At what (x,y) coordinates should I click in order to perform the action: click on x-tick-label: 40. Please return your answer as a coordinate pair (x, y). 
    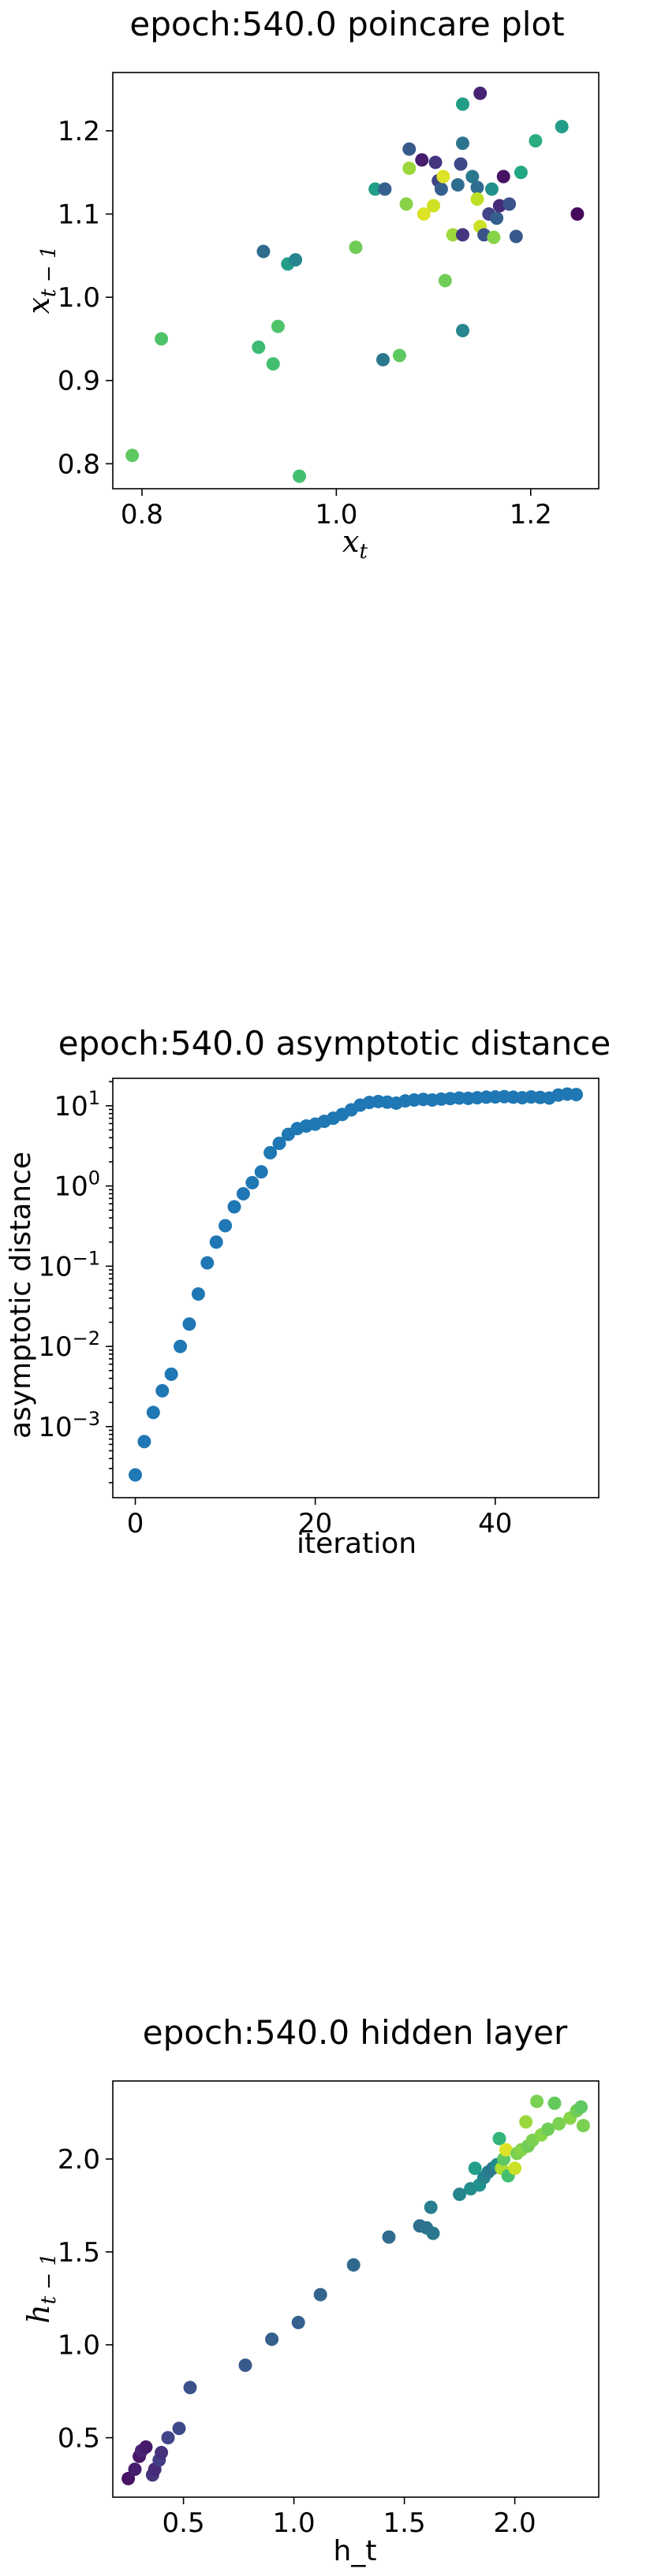
    Looking at the image, I should click on (495, 1523).